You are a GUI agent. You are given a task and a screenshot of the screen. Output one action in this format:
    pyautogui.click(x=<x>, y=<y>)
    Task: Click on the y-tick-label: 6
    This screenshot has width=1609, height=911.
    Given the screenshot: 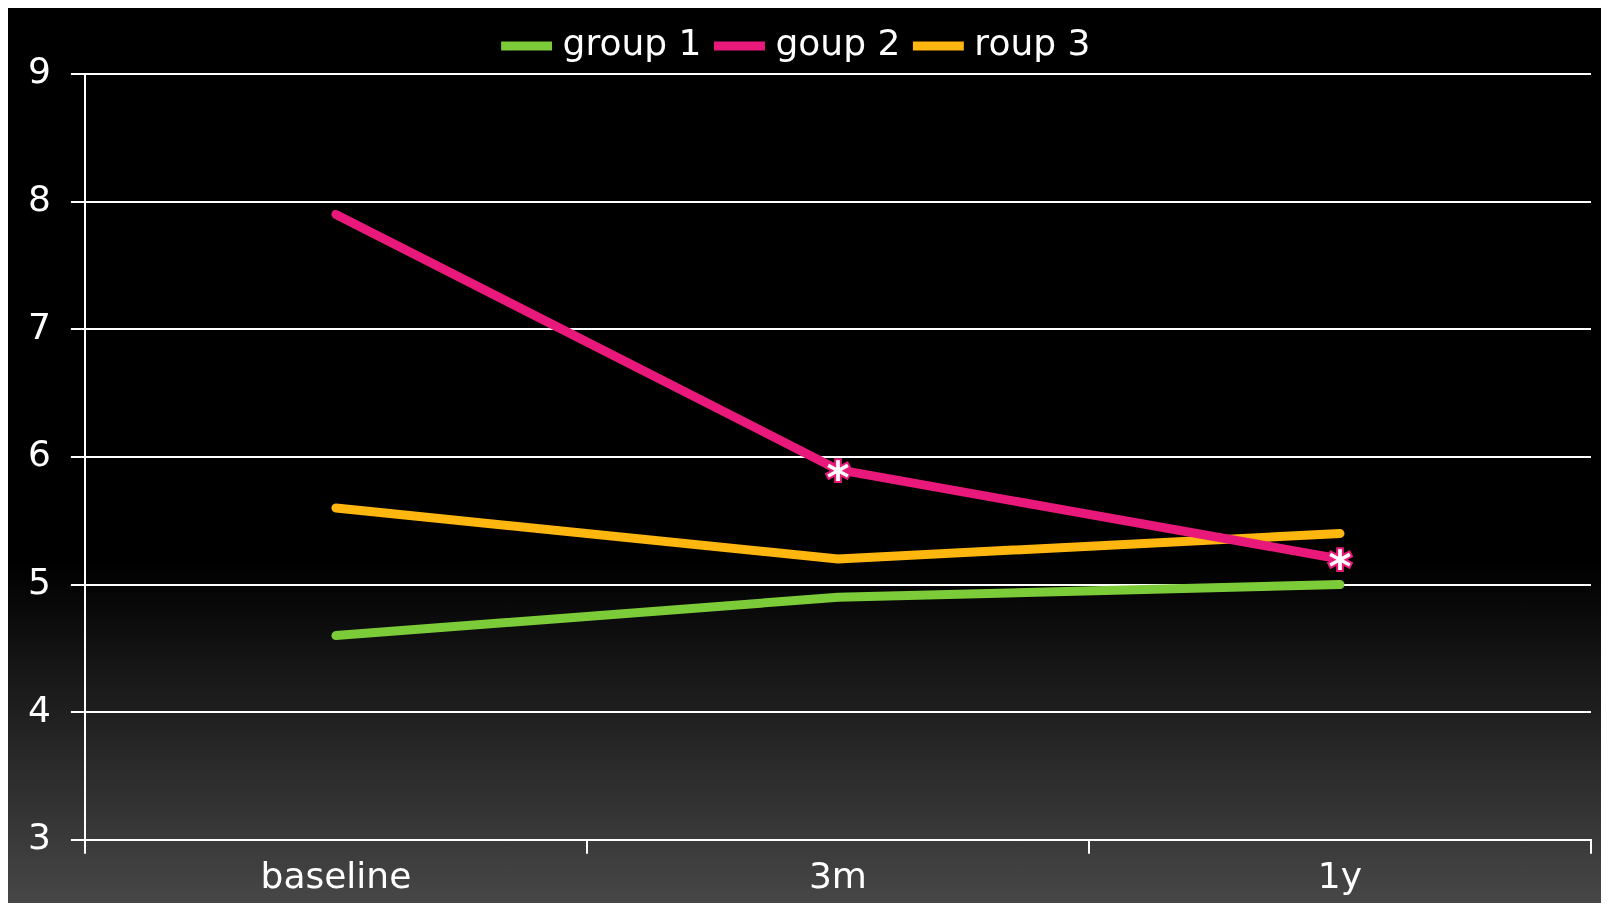 What is the action you would take?
    pyautogui.click(x=39, y=454)
    